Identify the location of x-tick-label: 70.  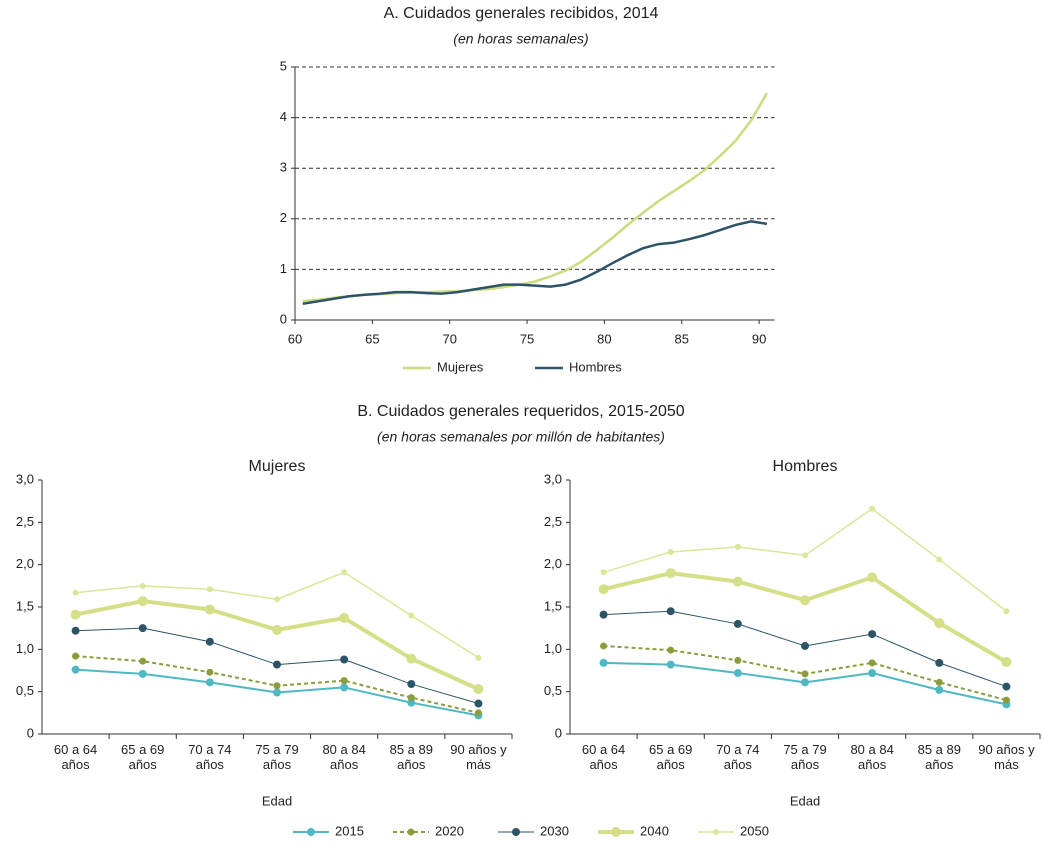
(449, 338).